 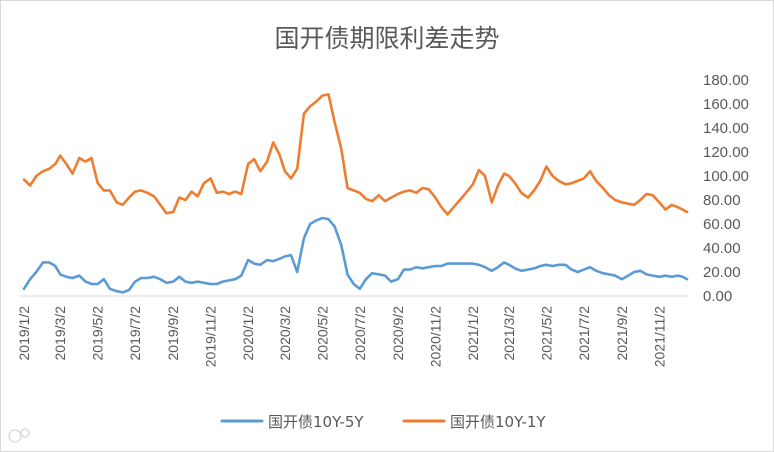 What do you see at coordinates (584, 333) in the screenshot?
I see `x-tick-label: 2021/7/2` at bounding box center [584, 333].